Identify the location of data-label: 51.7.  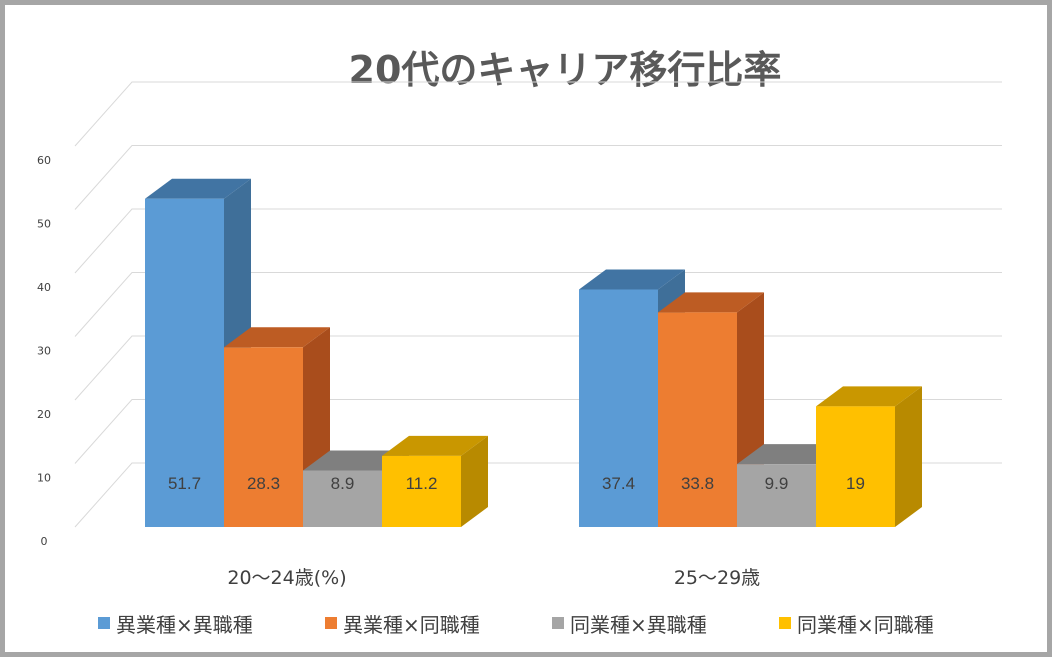
(184, 483).